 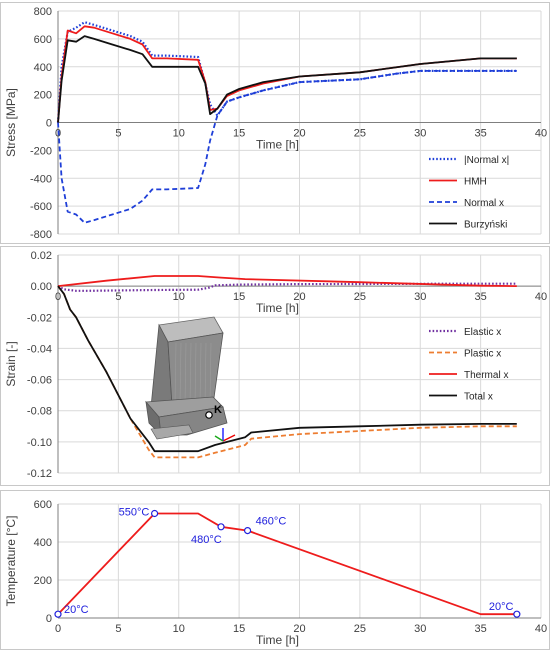 What do you see at coordinates (209, 415) in the screenshot?
I see `point-k-marker` at bounding box center [209, 415].